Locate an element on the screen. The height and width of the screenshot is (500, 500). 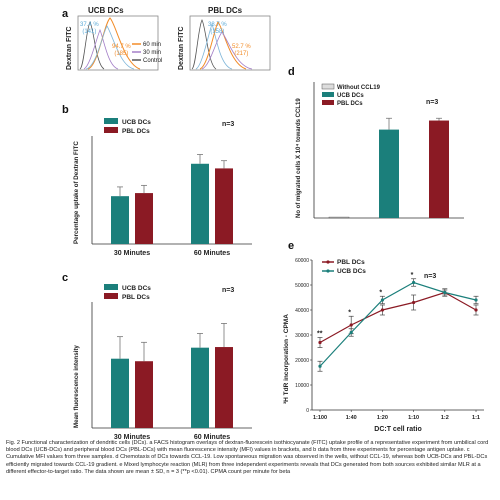
panel-e-series-line is located at coordinates (398, 324).